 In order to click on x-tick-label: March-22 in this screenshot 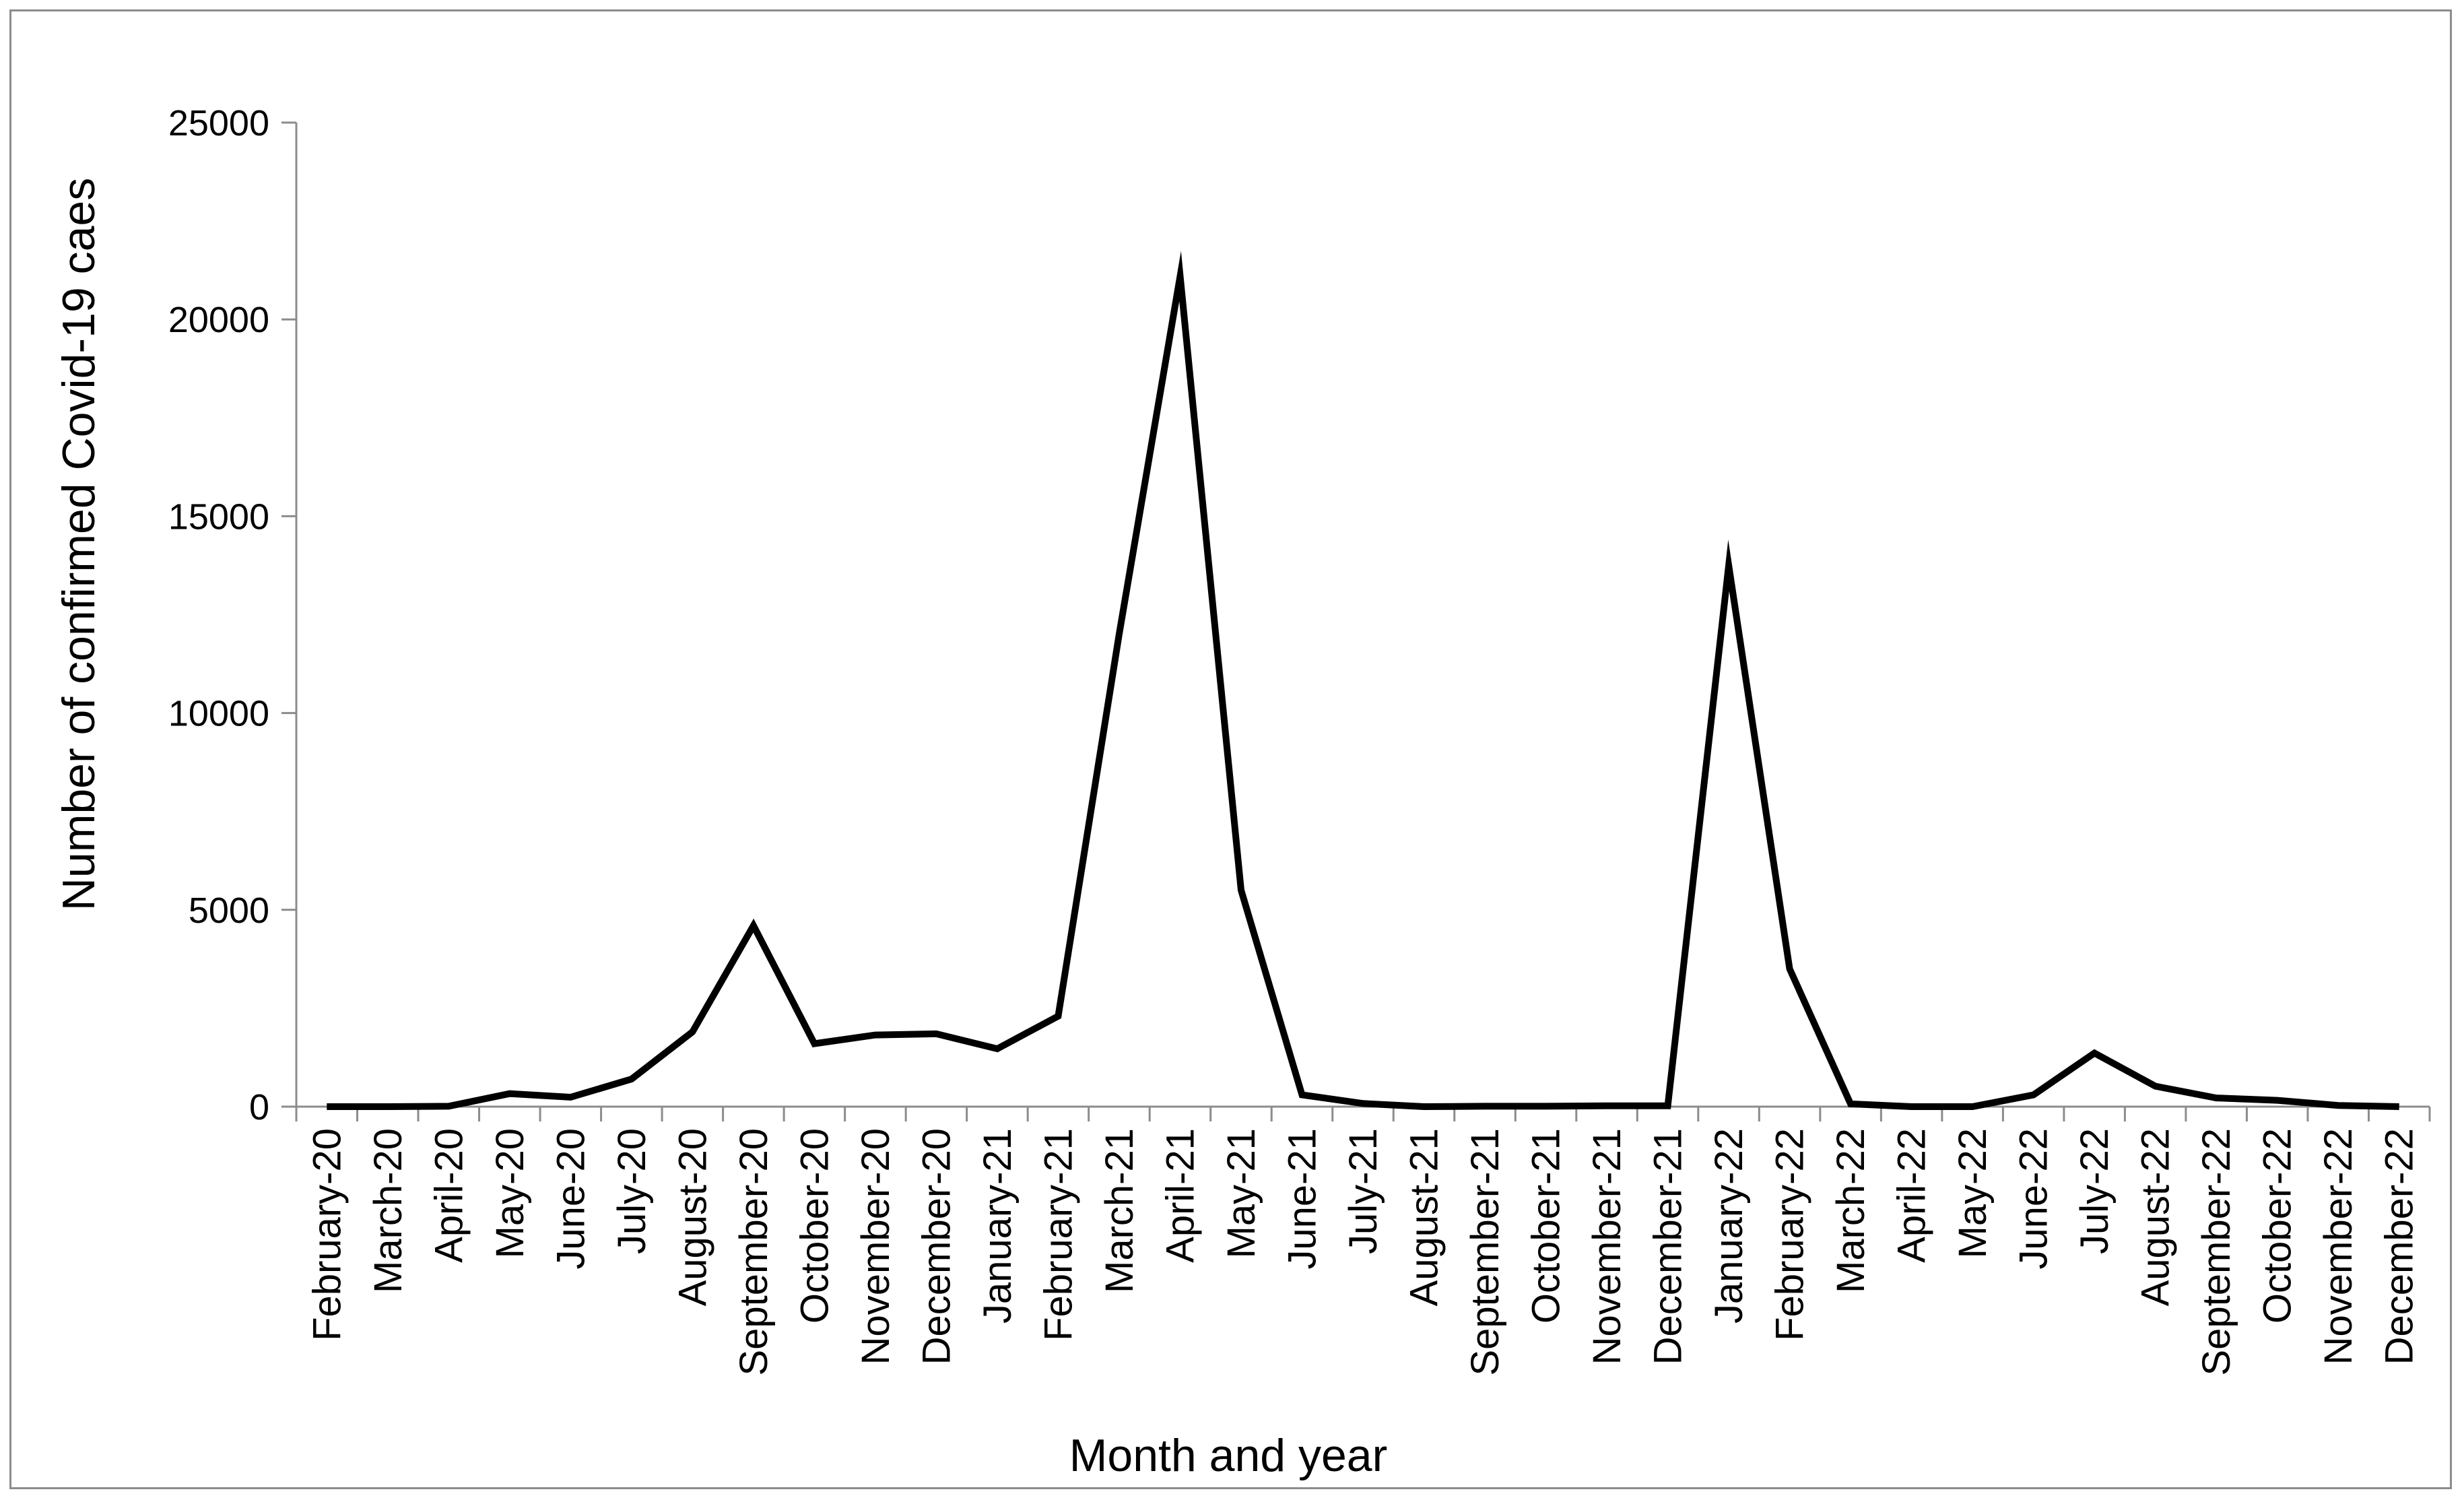, I will do `click(1851, 1210)`.